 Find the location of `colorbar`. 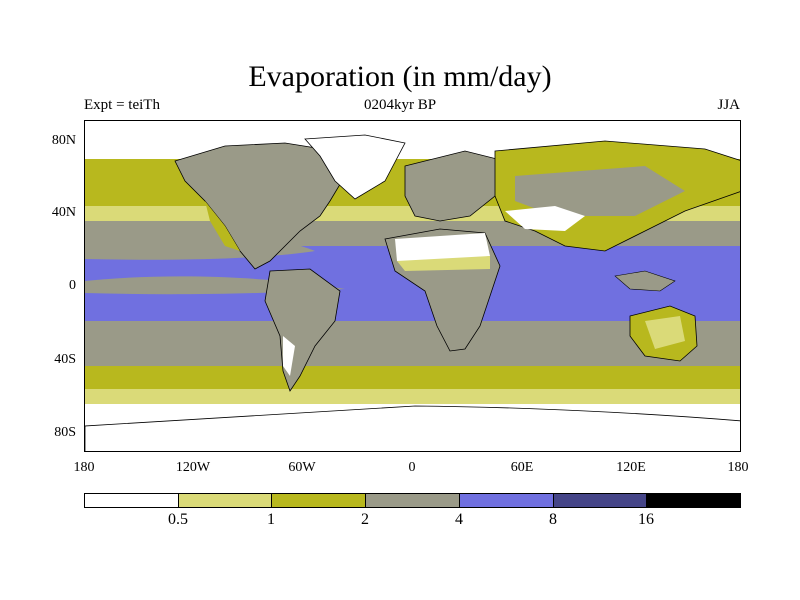

colorbar is located at coordinates (412, 500).